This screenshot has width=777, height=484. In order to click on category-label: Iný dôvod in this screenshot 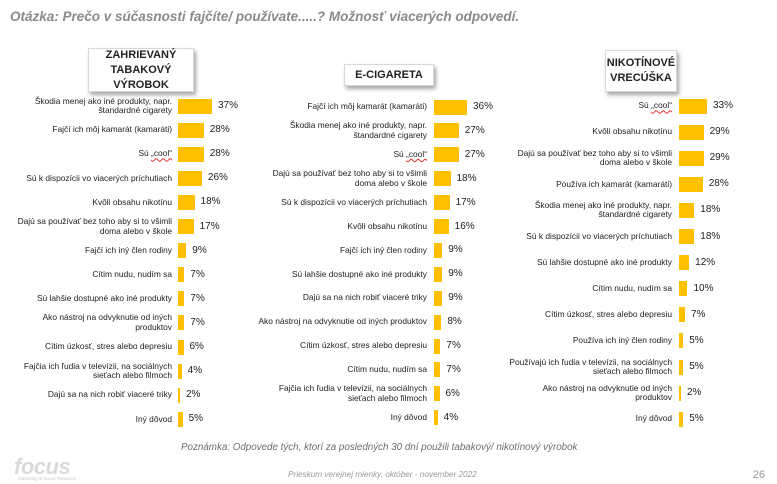, I will do `click(88, 419)`.